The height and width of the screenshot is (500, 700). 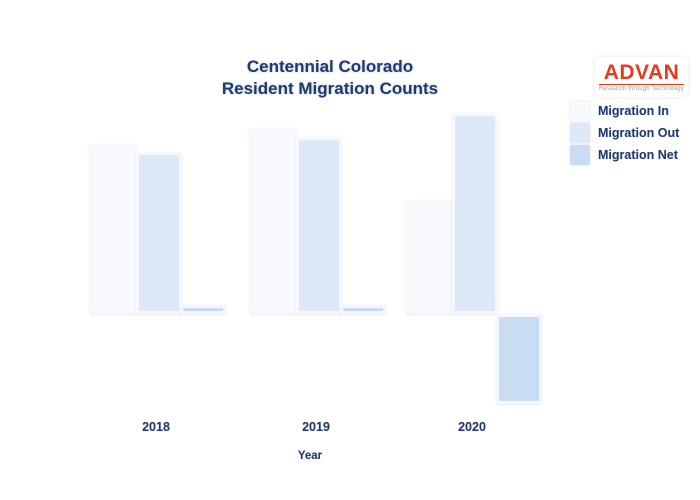 I want to click on chart-title-line1: Centennial Colorado, so click(x=330, y=66).